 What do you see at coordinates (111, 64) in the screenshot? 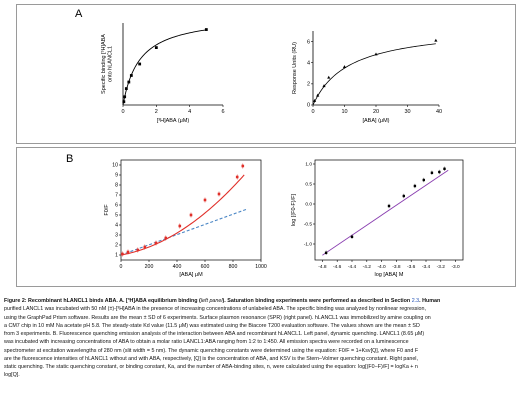
I see `y-axis-label-line: onto hLANCL1` at bounding box center [111, 64].